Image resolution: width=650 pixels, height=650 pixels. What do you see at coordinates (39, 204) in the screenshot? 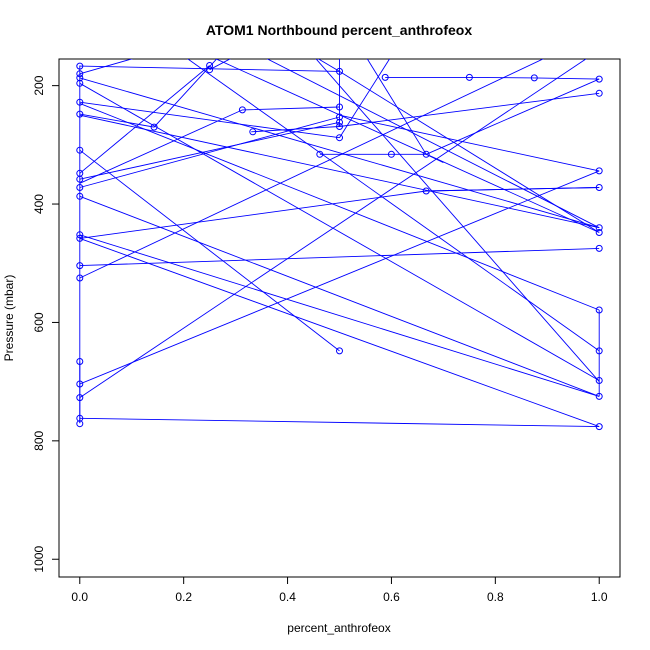
I see `y-tick-label: 400` at bounding box center [39, 204].